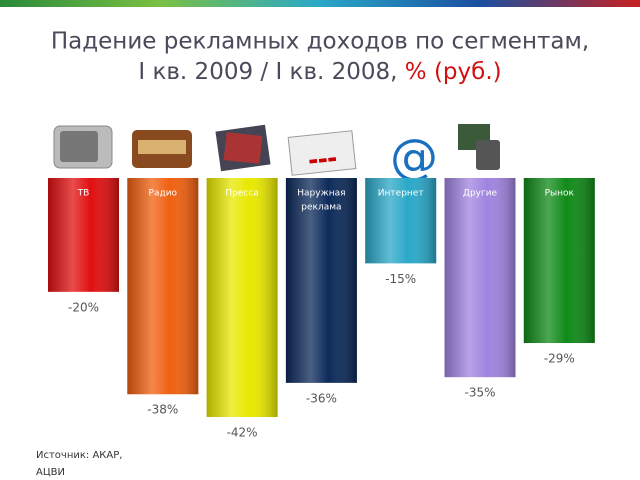  I want to click on top-stripe, so click(320, 3).